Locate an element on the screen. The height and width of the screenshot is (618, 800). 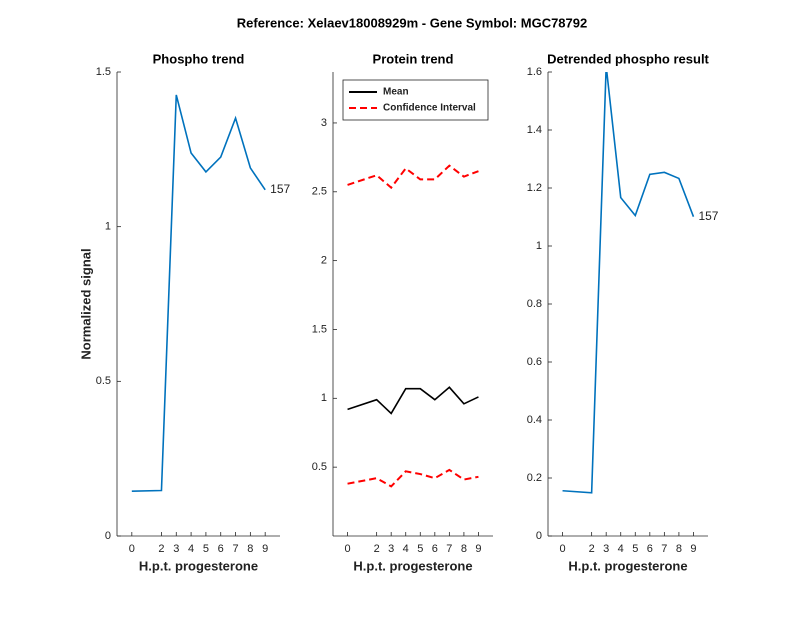
y-tick-label: 0.8 is located at coordinates (534, 304).